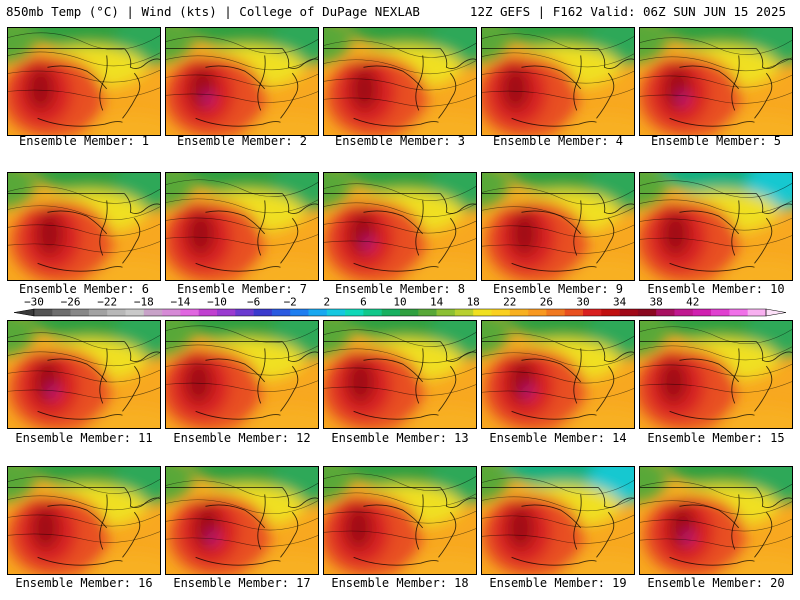  What do you see at coordinates (217, 302) in the screenshot?
I see `colorbar-label: −10` at bounding box center [217, 302].